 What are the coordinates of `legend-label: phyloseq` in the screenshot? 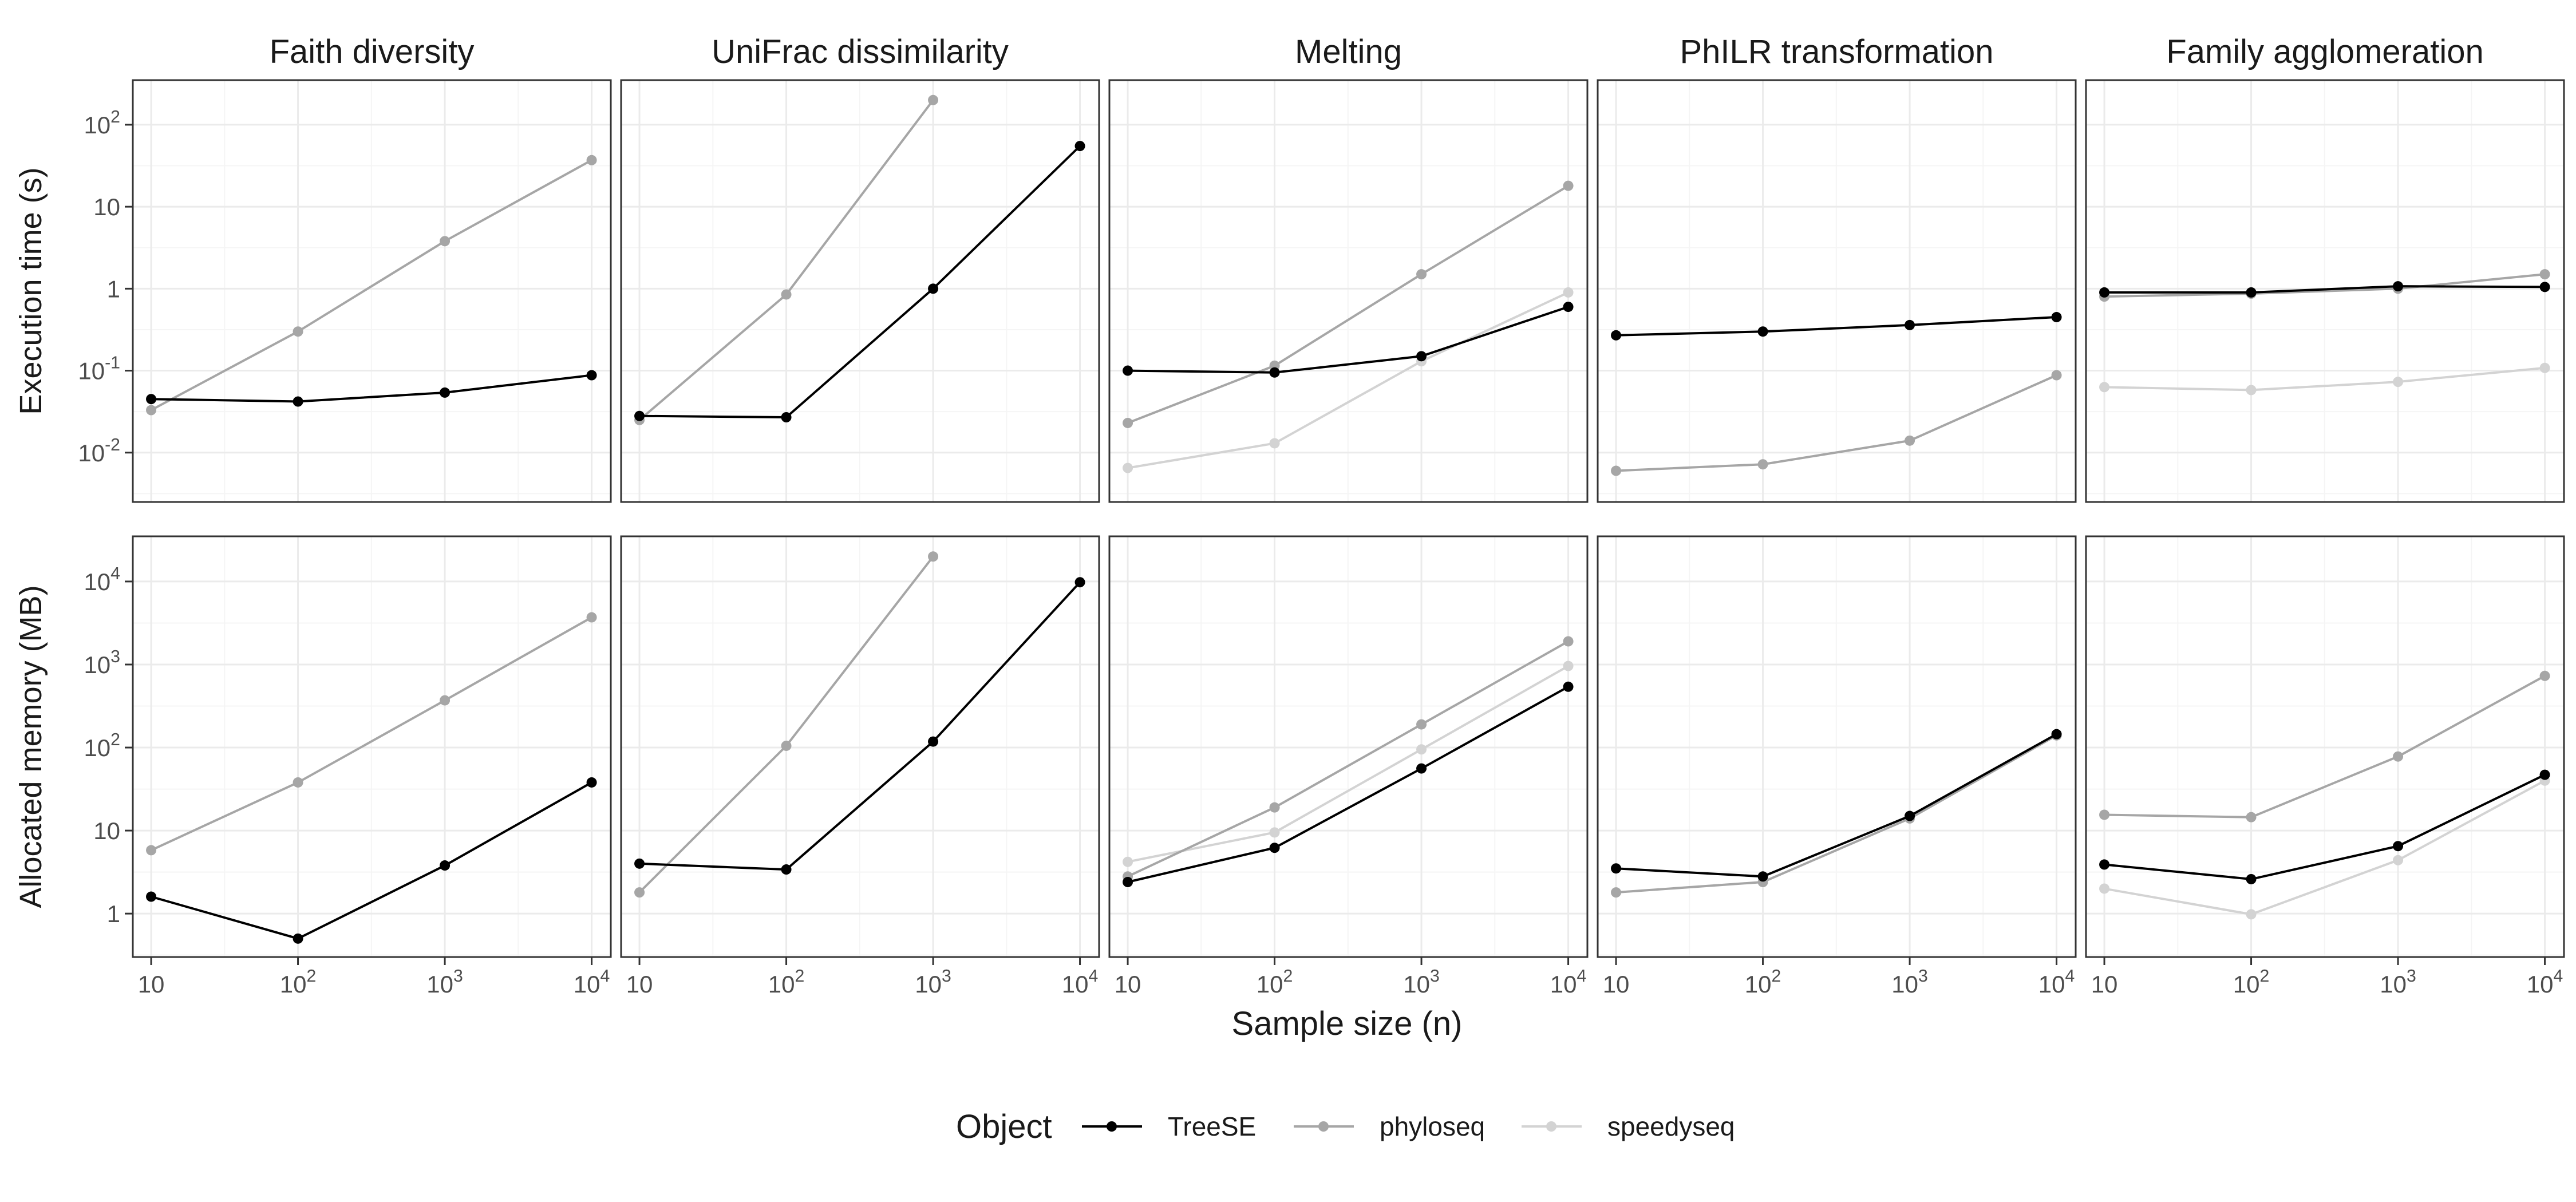 It's located at (1432, 1126).